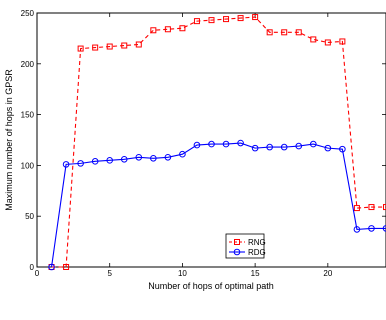  Describe the element at coordinates (28, 13) in the screenshot. I see `y-tick-label: 250` at that location.